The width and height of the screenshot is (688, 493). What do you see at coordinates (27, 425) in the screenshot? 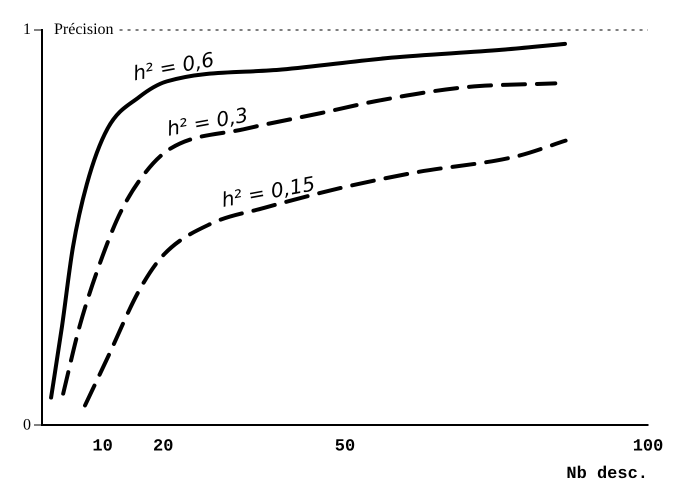
I see `y-tick-label: 0` at bounding box center [27, 425].